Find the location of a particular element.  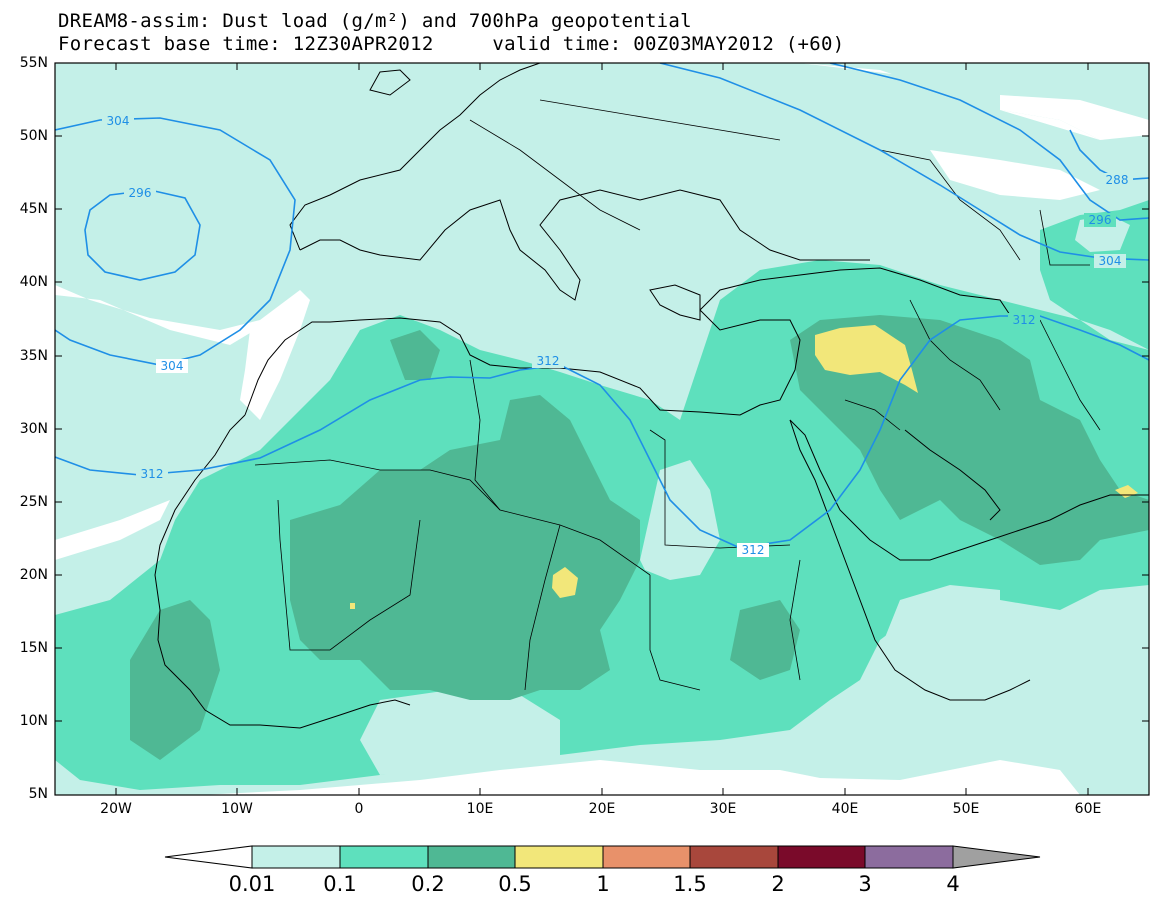

lon-label-20w: 20W is located at coordinates (116, 809).